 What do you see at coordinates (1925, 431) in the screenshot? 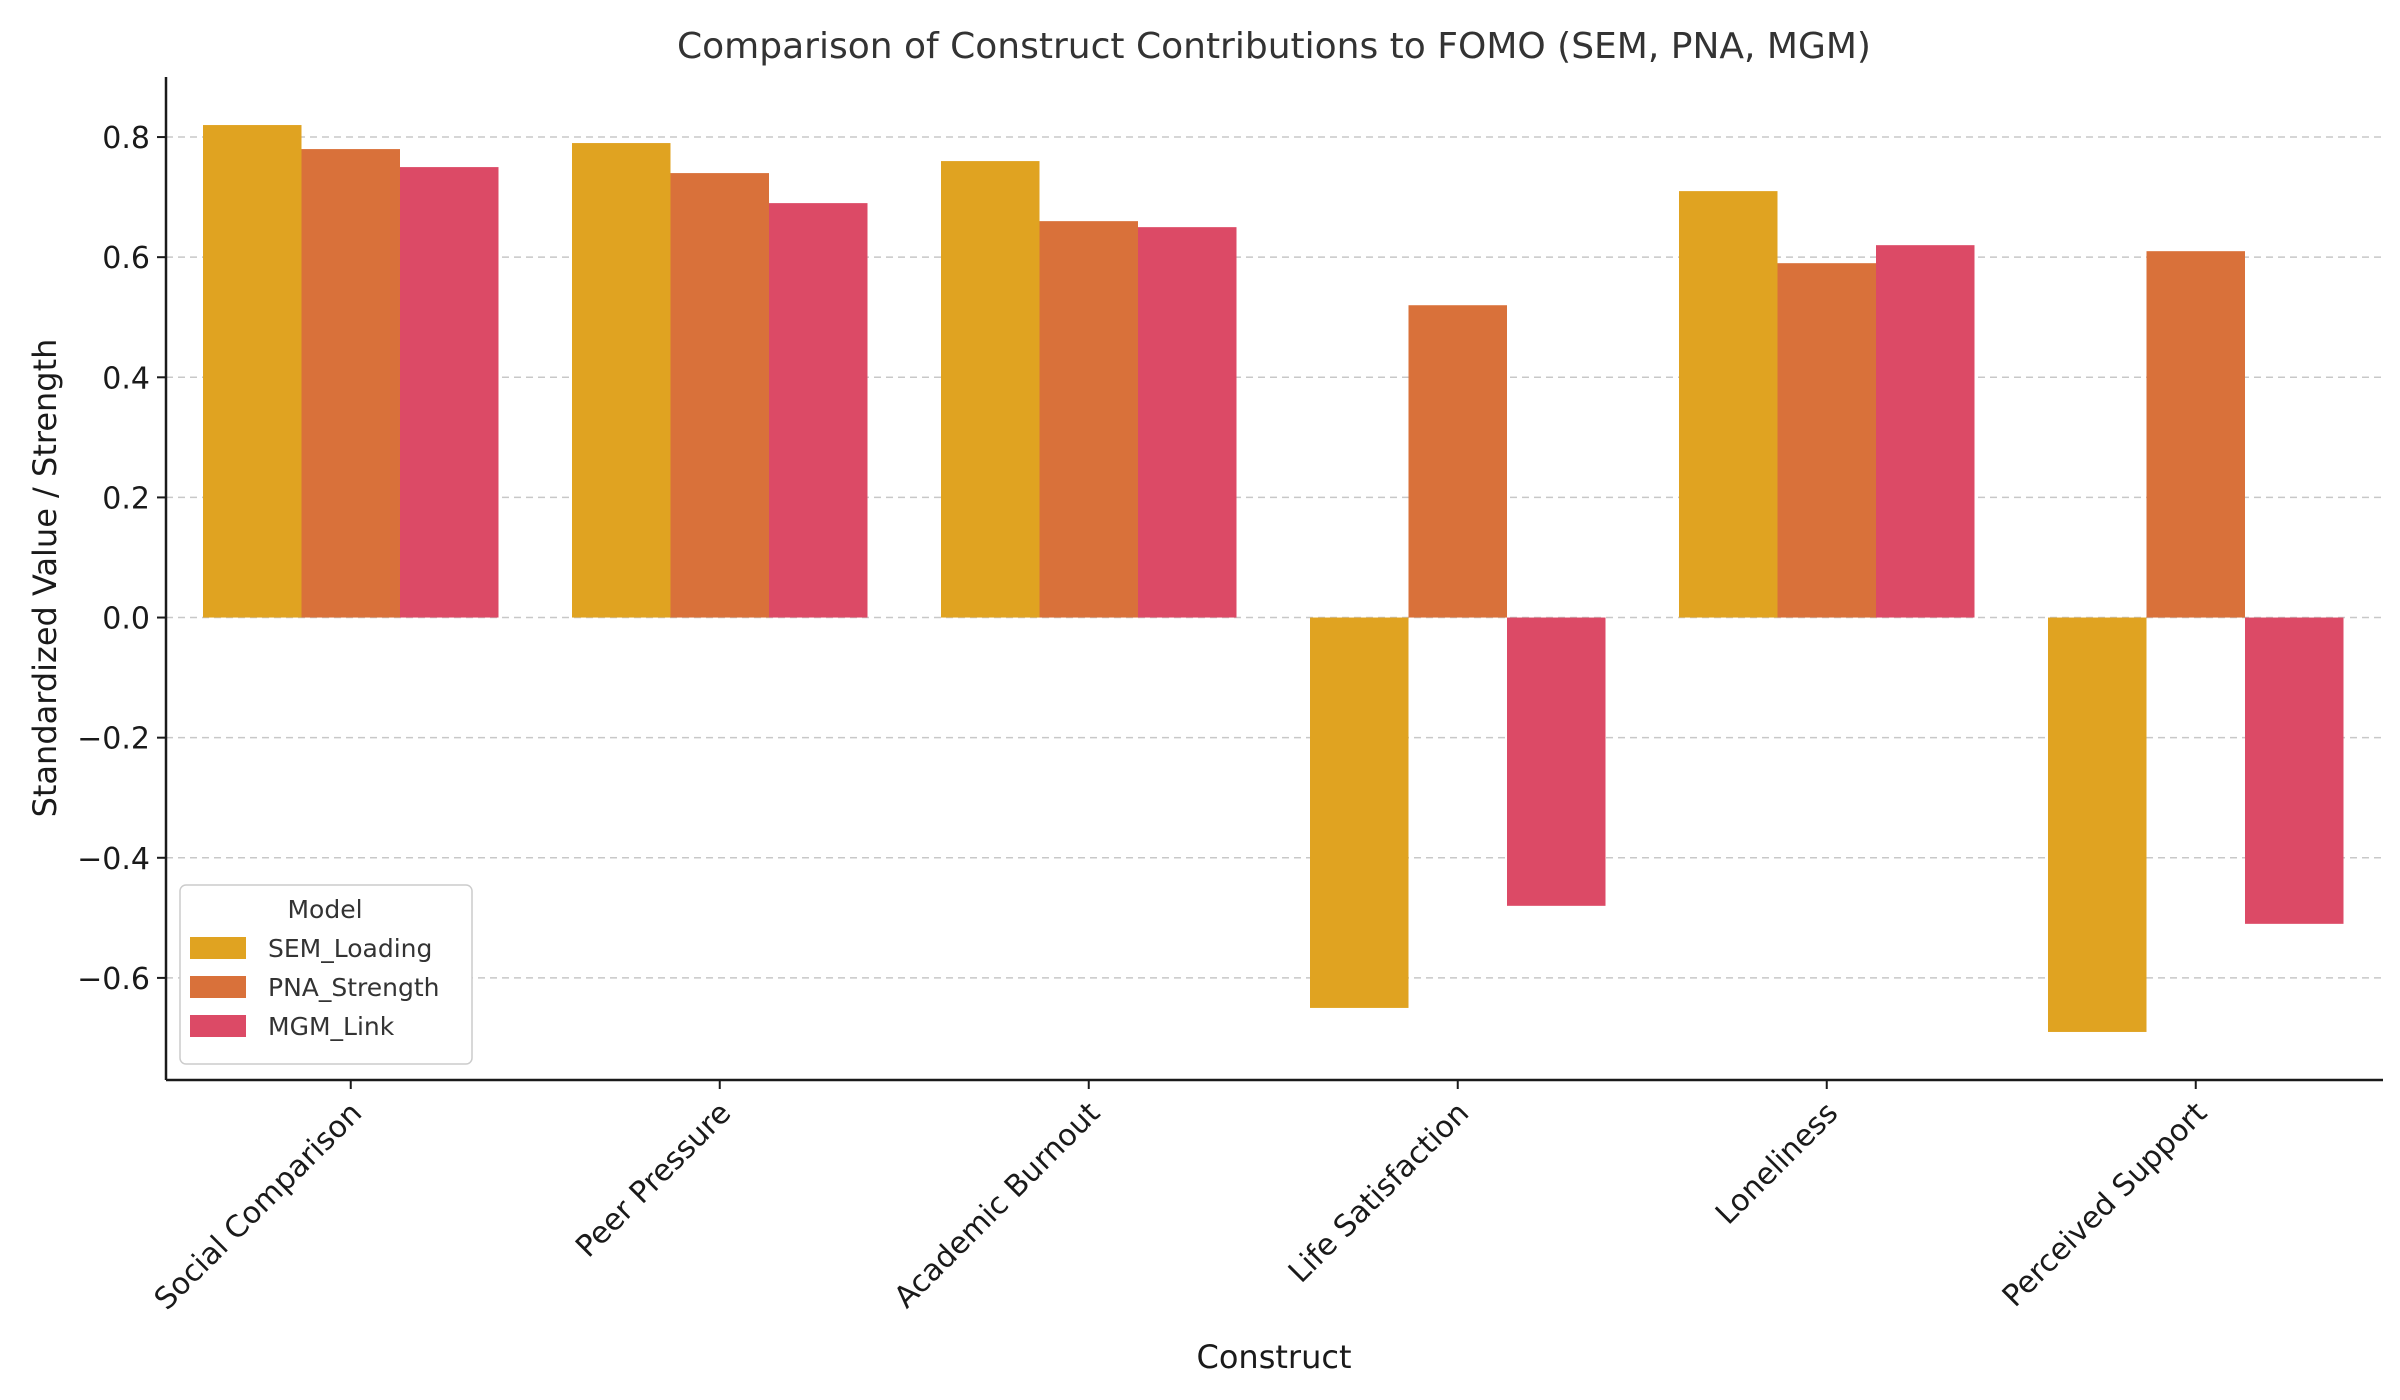
I see `bar-mgm-link-loneliness` at bounding box center [1925, 431].